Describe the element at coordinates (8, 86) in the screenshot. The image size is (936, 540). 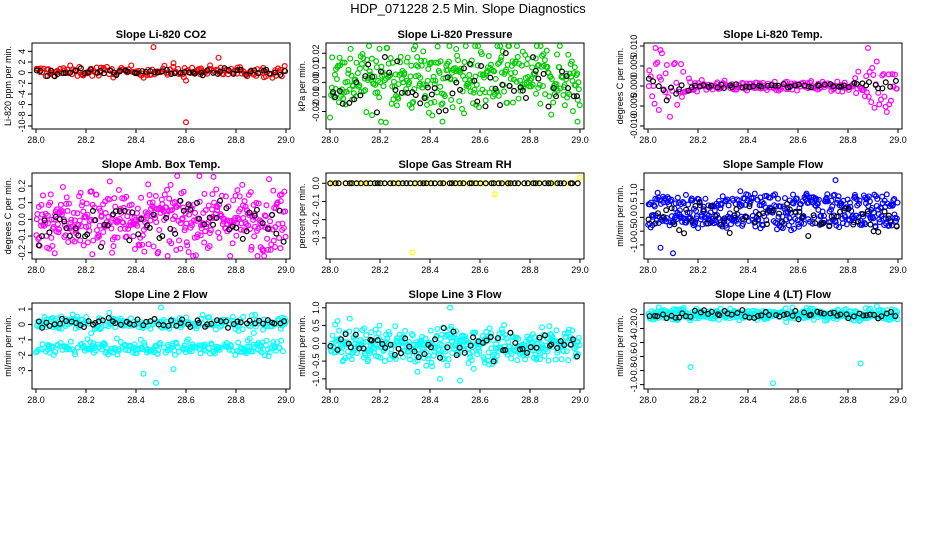
I see `y-axis-label: Li-820 ppm per min.` at that location.